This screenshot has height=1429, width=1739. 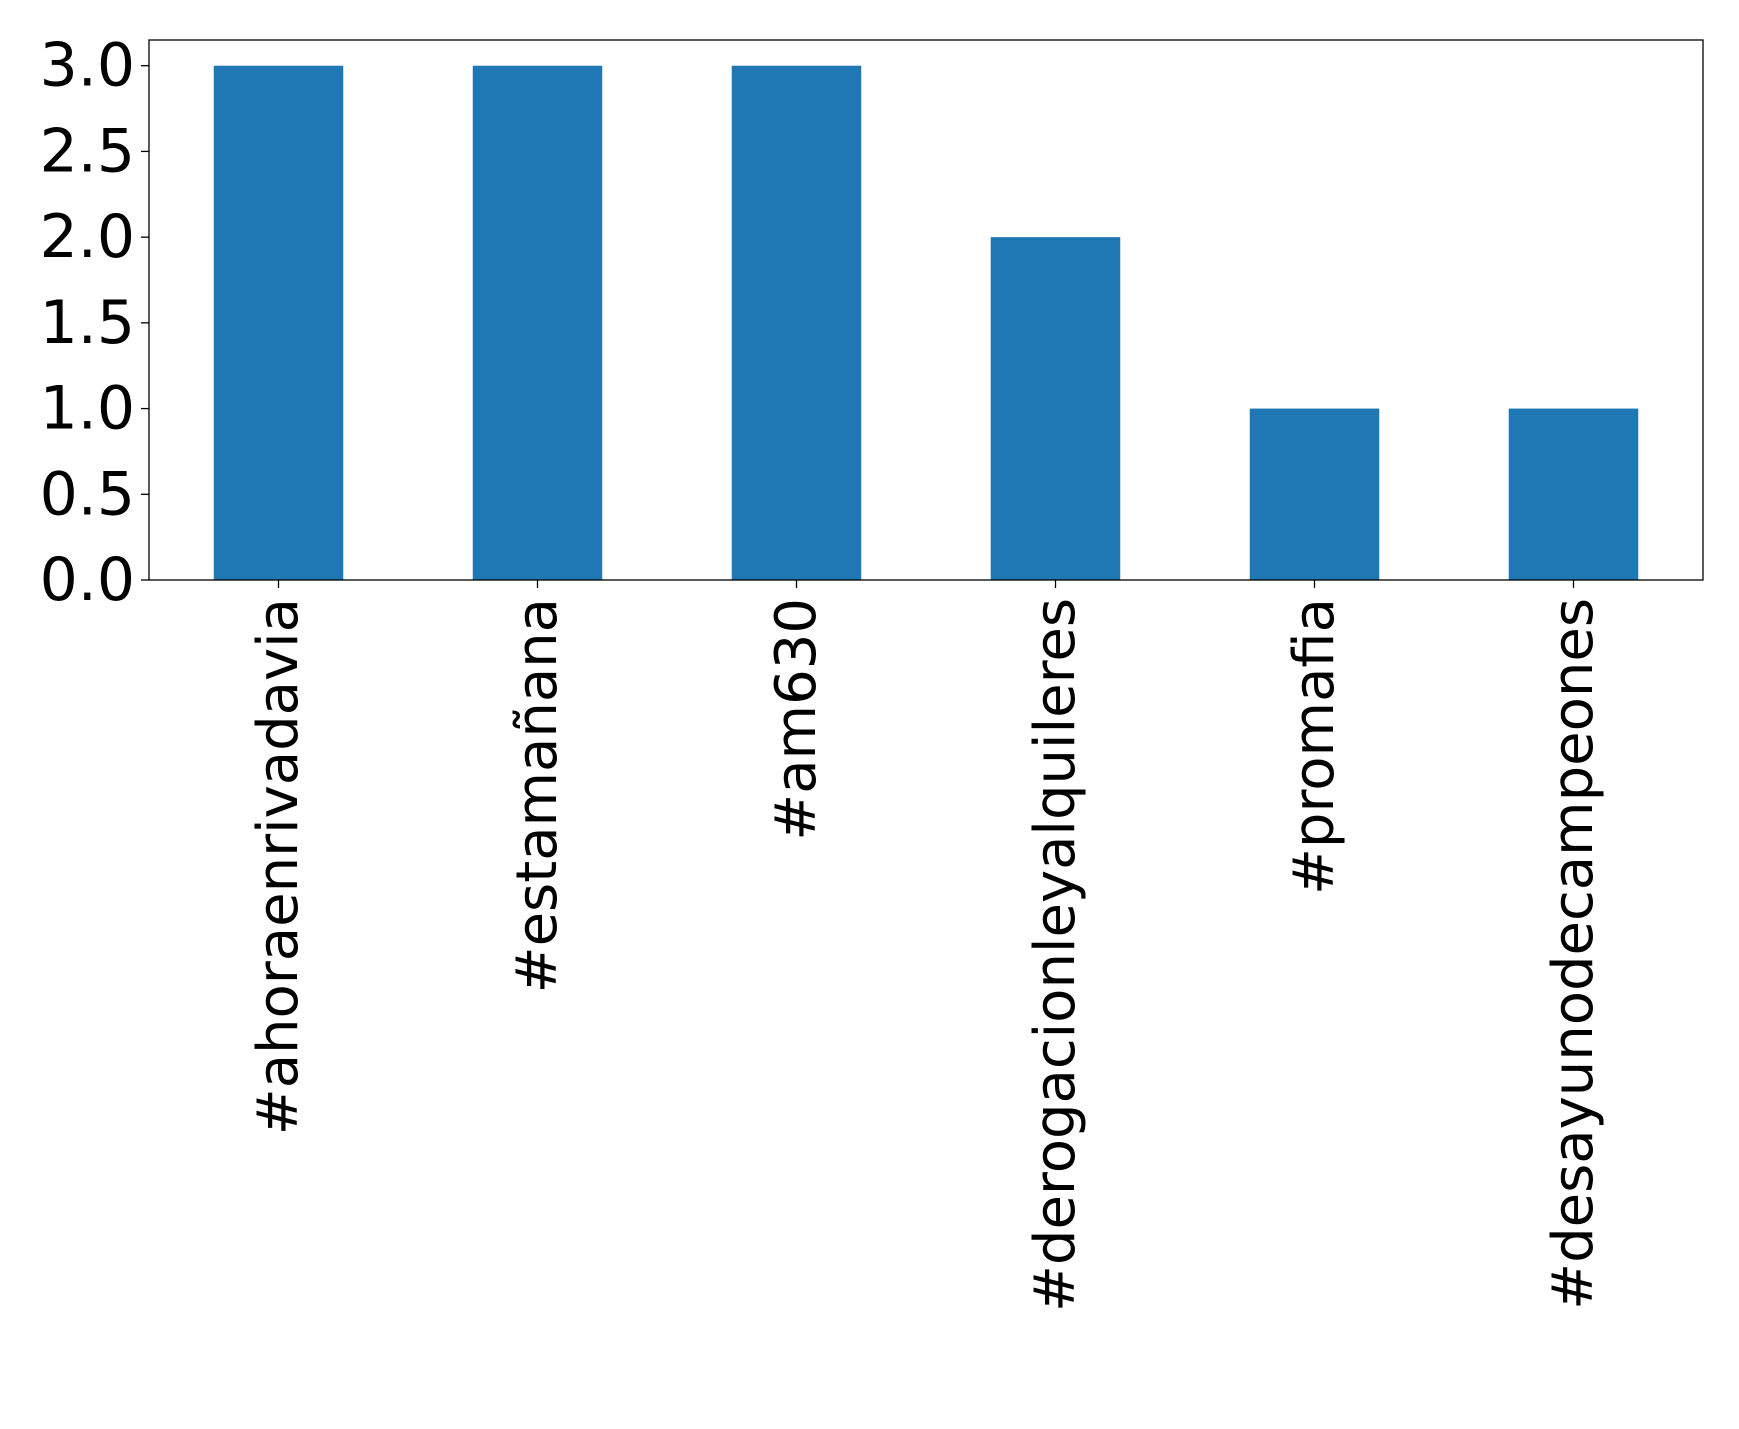 I want to click on x-tick-label: #ahoraenrivadavia, so click(x=278, y=866).